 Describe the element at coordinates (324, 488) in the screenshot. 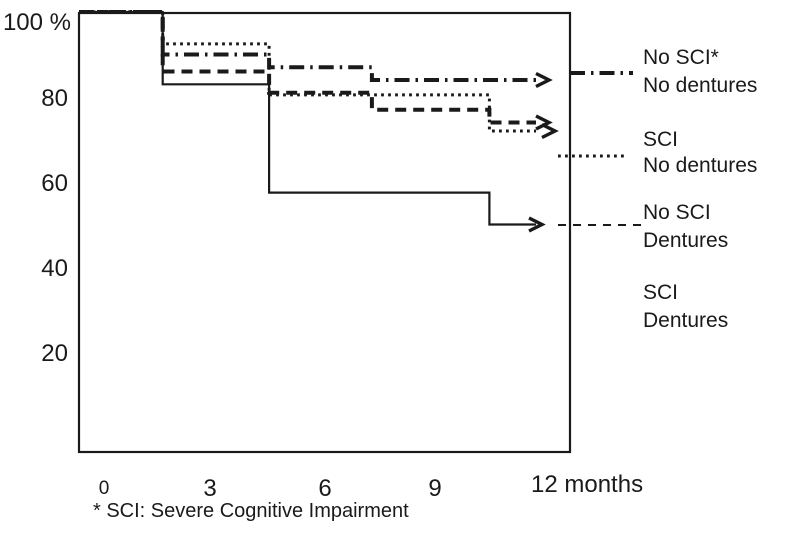

I see `x-tick-label: 6` at that location.